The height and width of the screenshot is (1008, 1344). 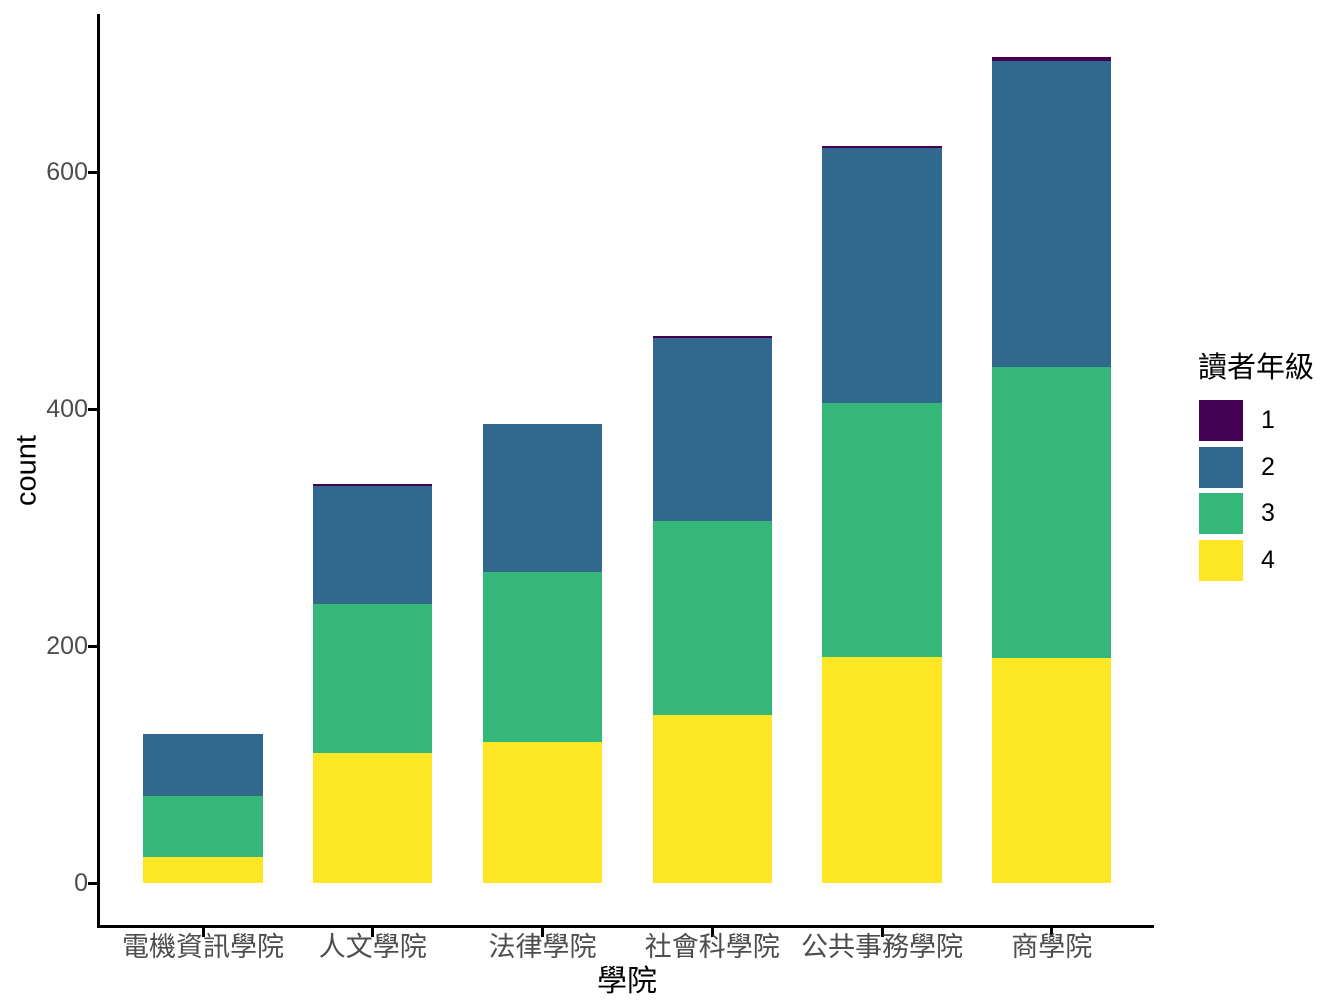 I want to click on legend-label: 3, so click(x=1268, y=513).